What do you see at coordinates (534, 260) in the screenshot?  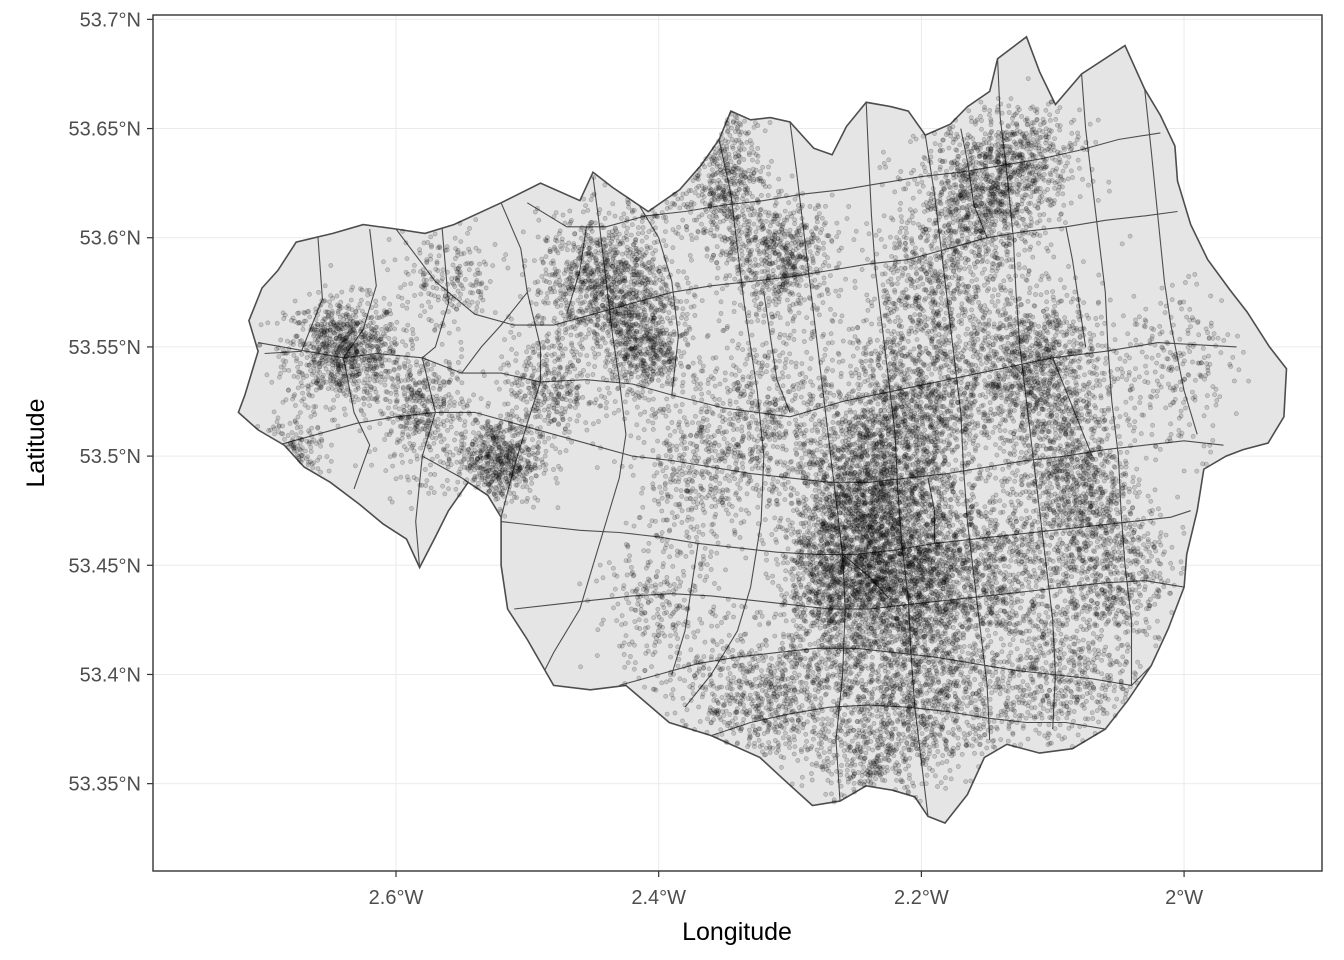 I see `data-point-1937` at bounding box center [534, 260].